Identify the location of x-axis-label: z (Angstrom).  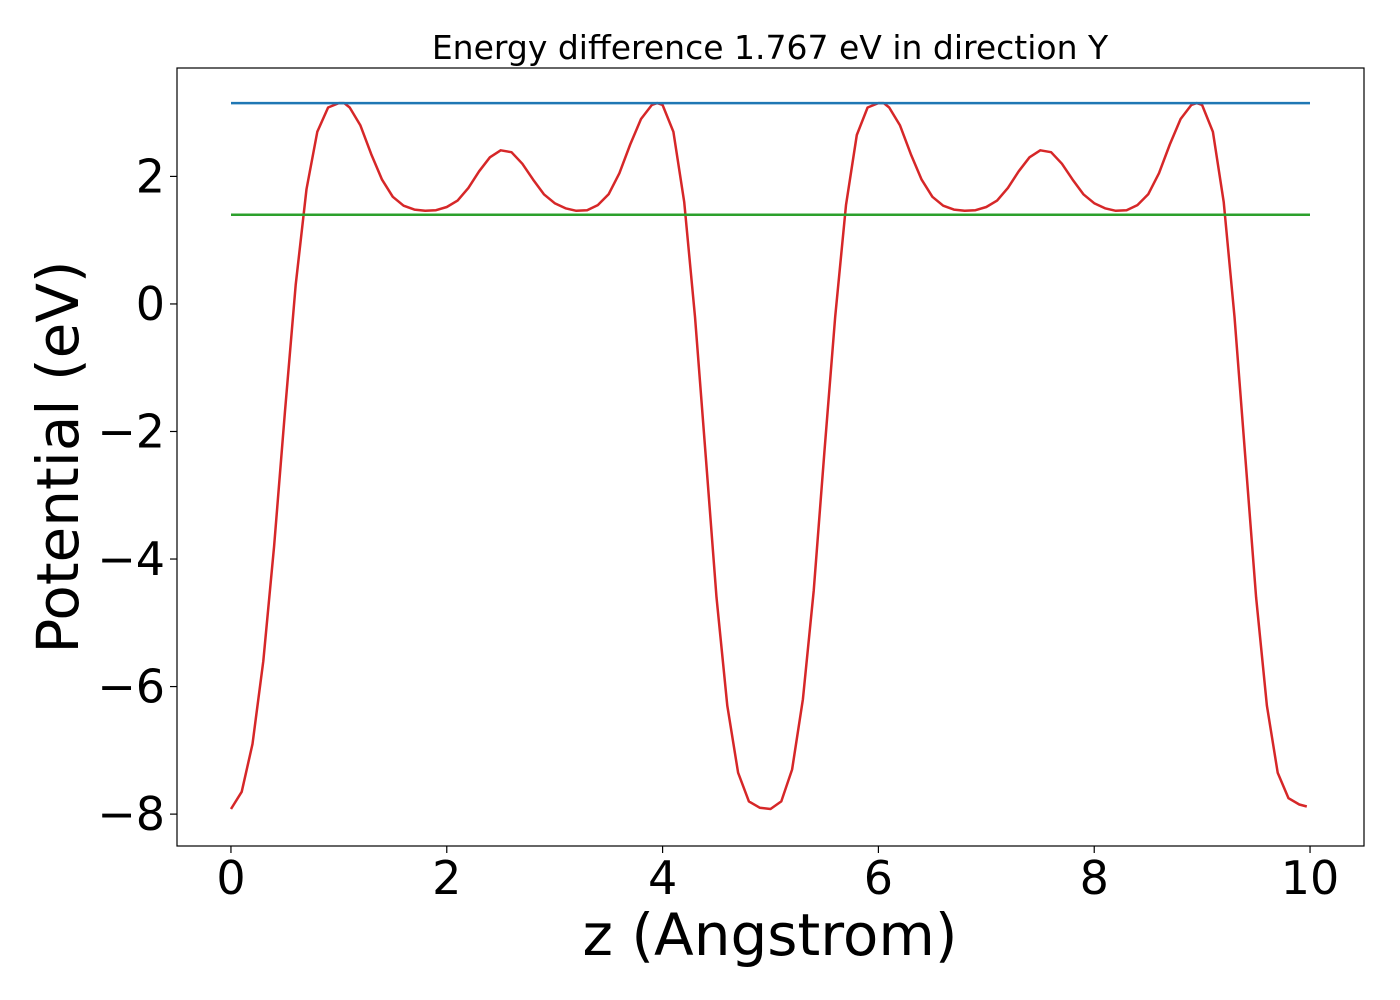
(770, 935).